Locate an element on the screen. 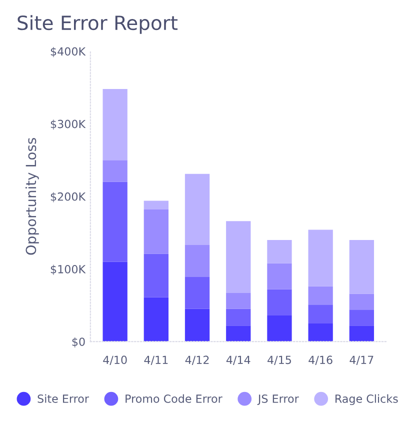 The width and height of the screenshot is (411, 427). y-tick-label: $400K is located at coordinates (68, 52).